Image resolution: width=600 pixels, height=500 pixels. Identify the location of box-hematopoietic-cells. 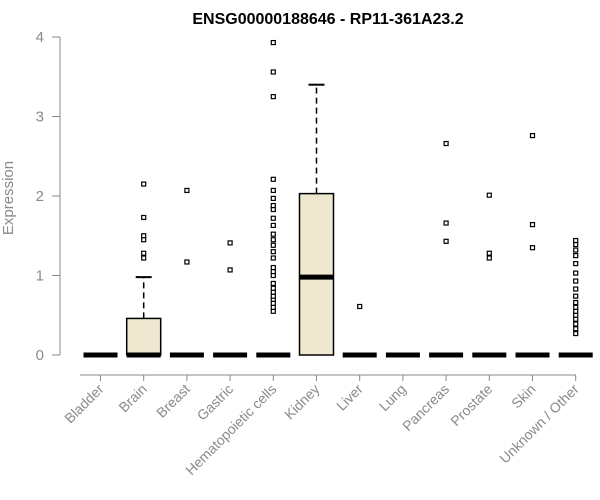
(273, 198).